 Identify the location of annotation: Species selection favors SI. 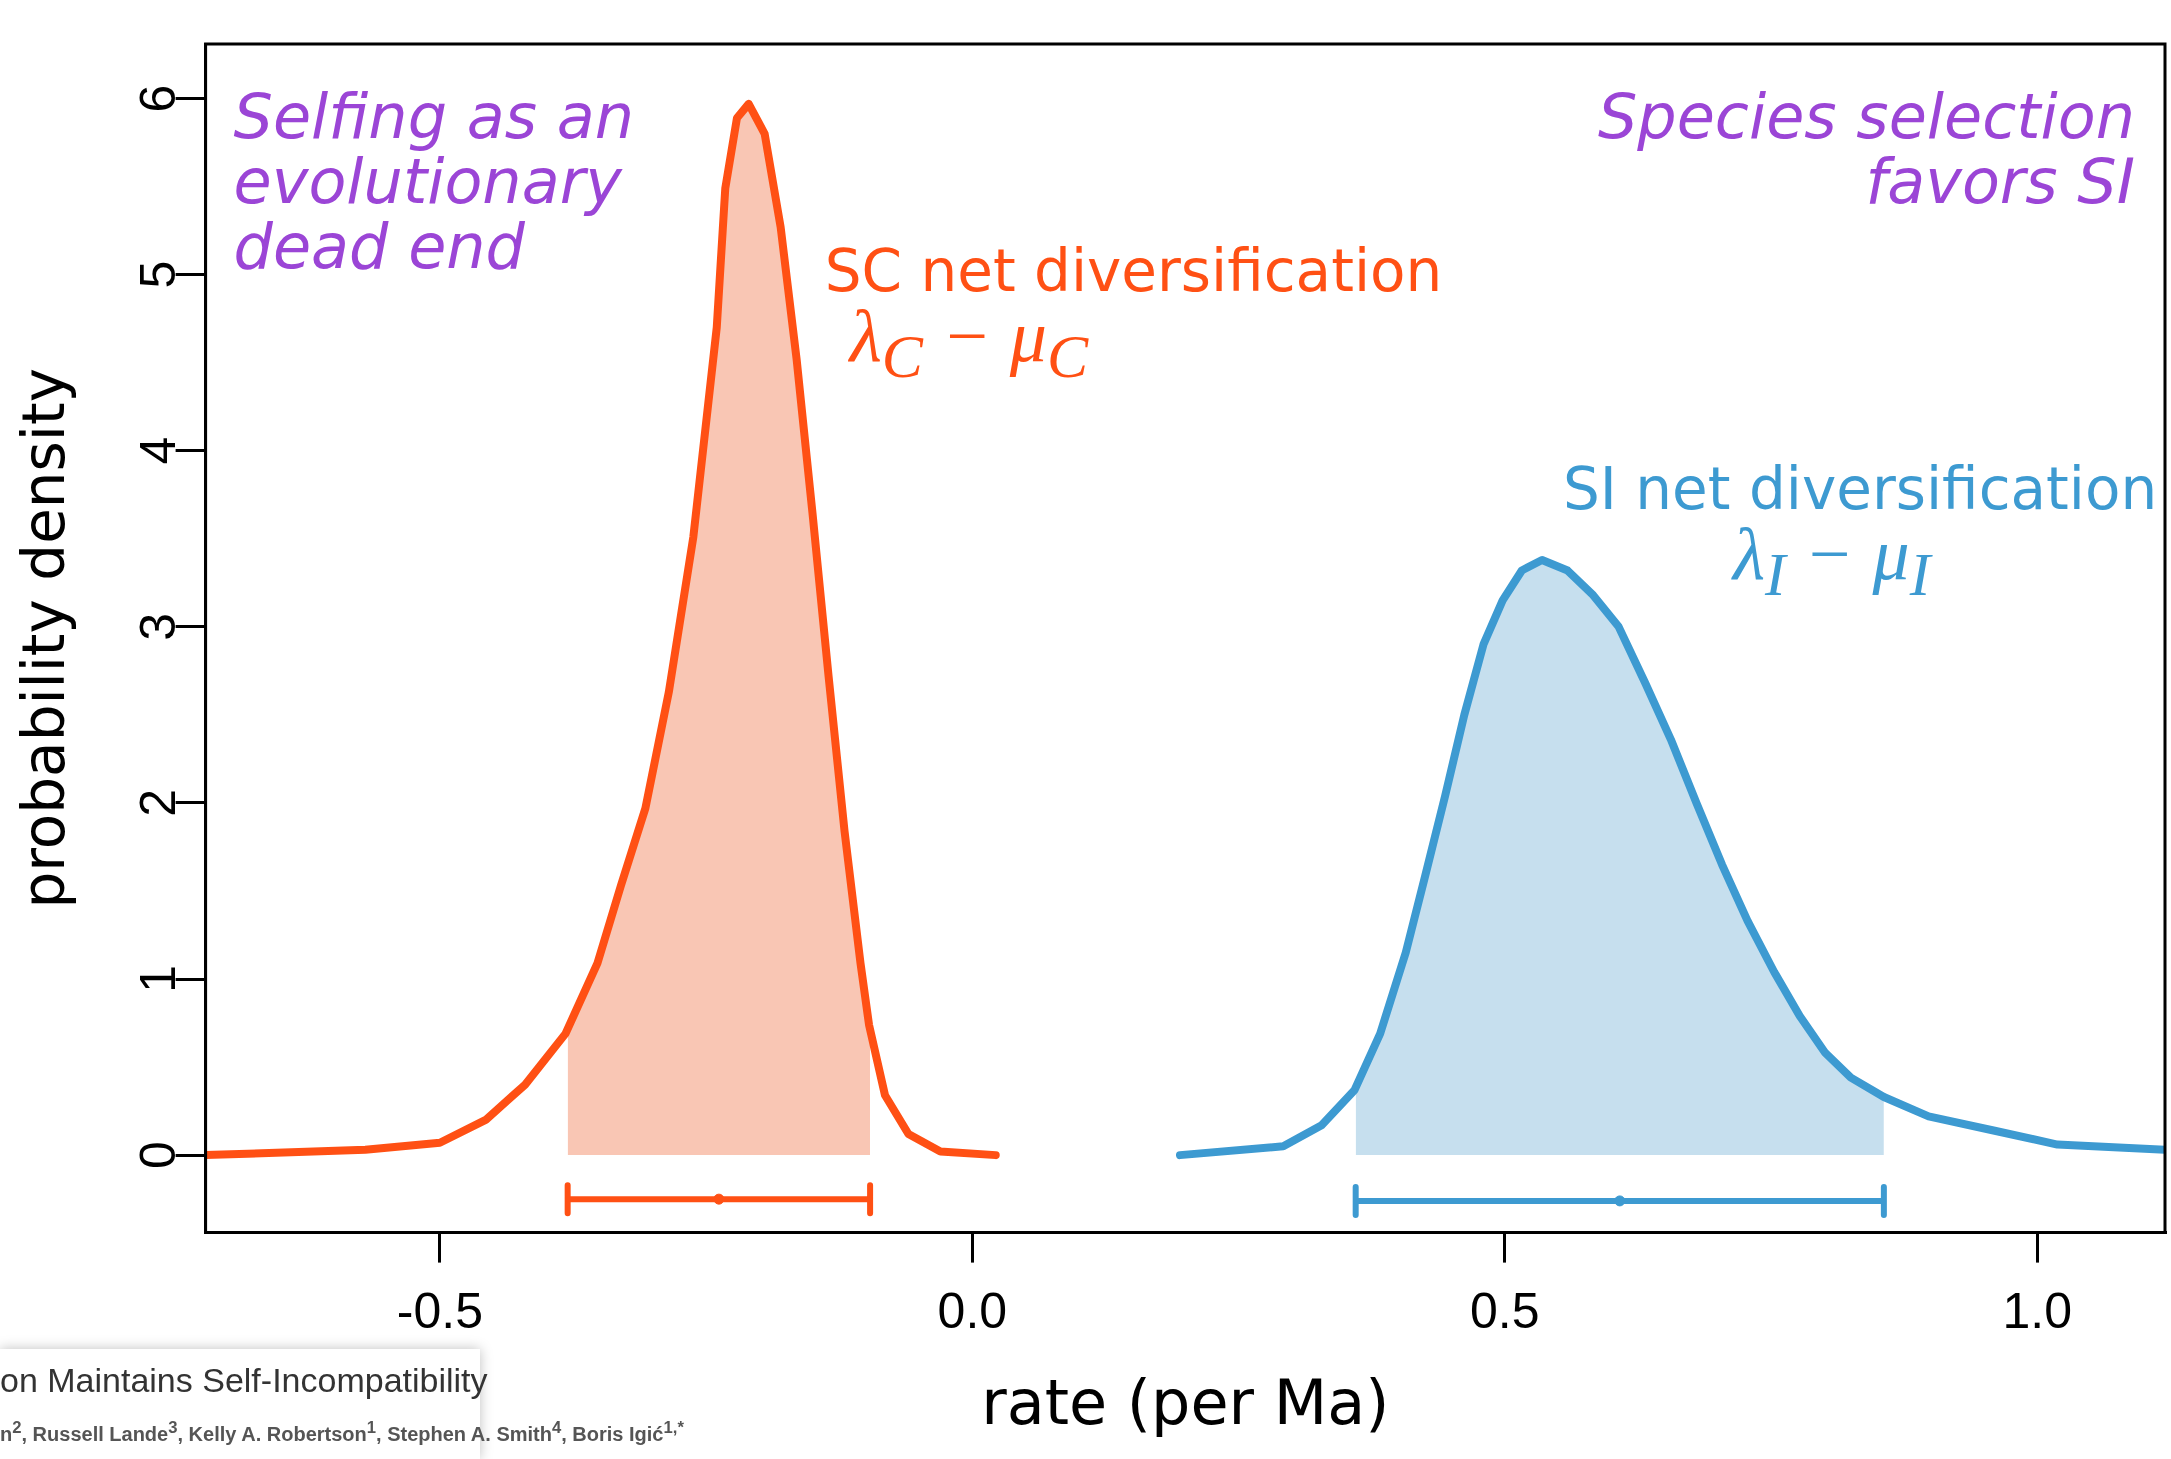
(1866, 149).